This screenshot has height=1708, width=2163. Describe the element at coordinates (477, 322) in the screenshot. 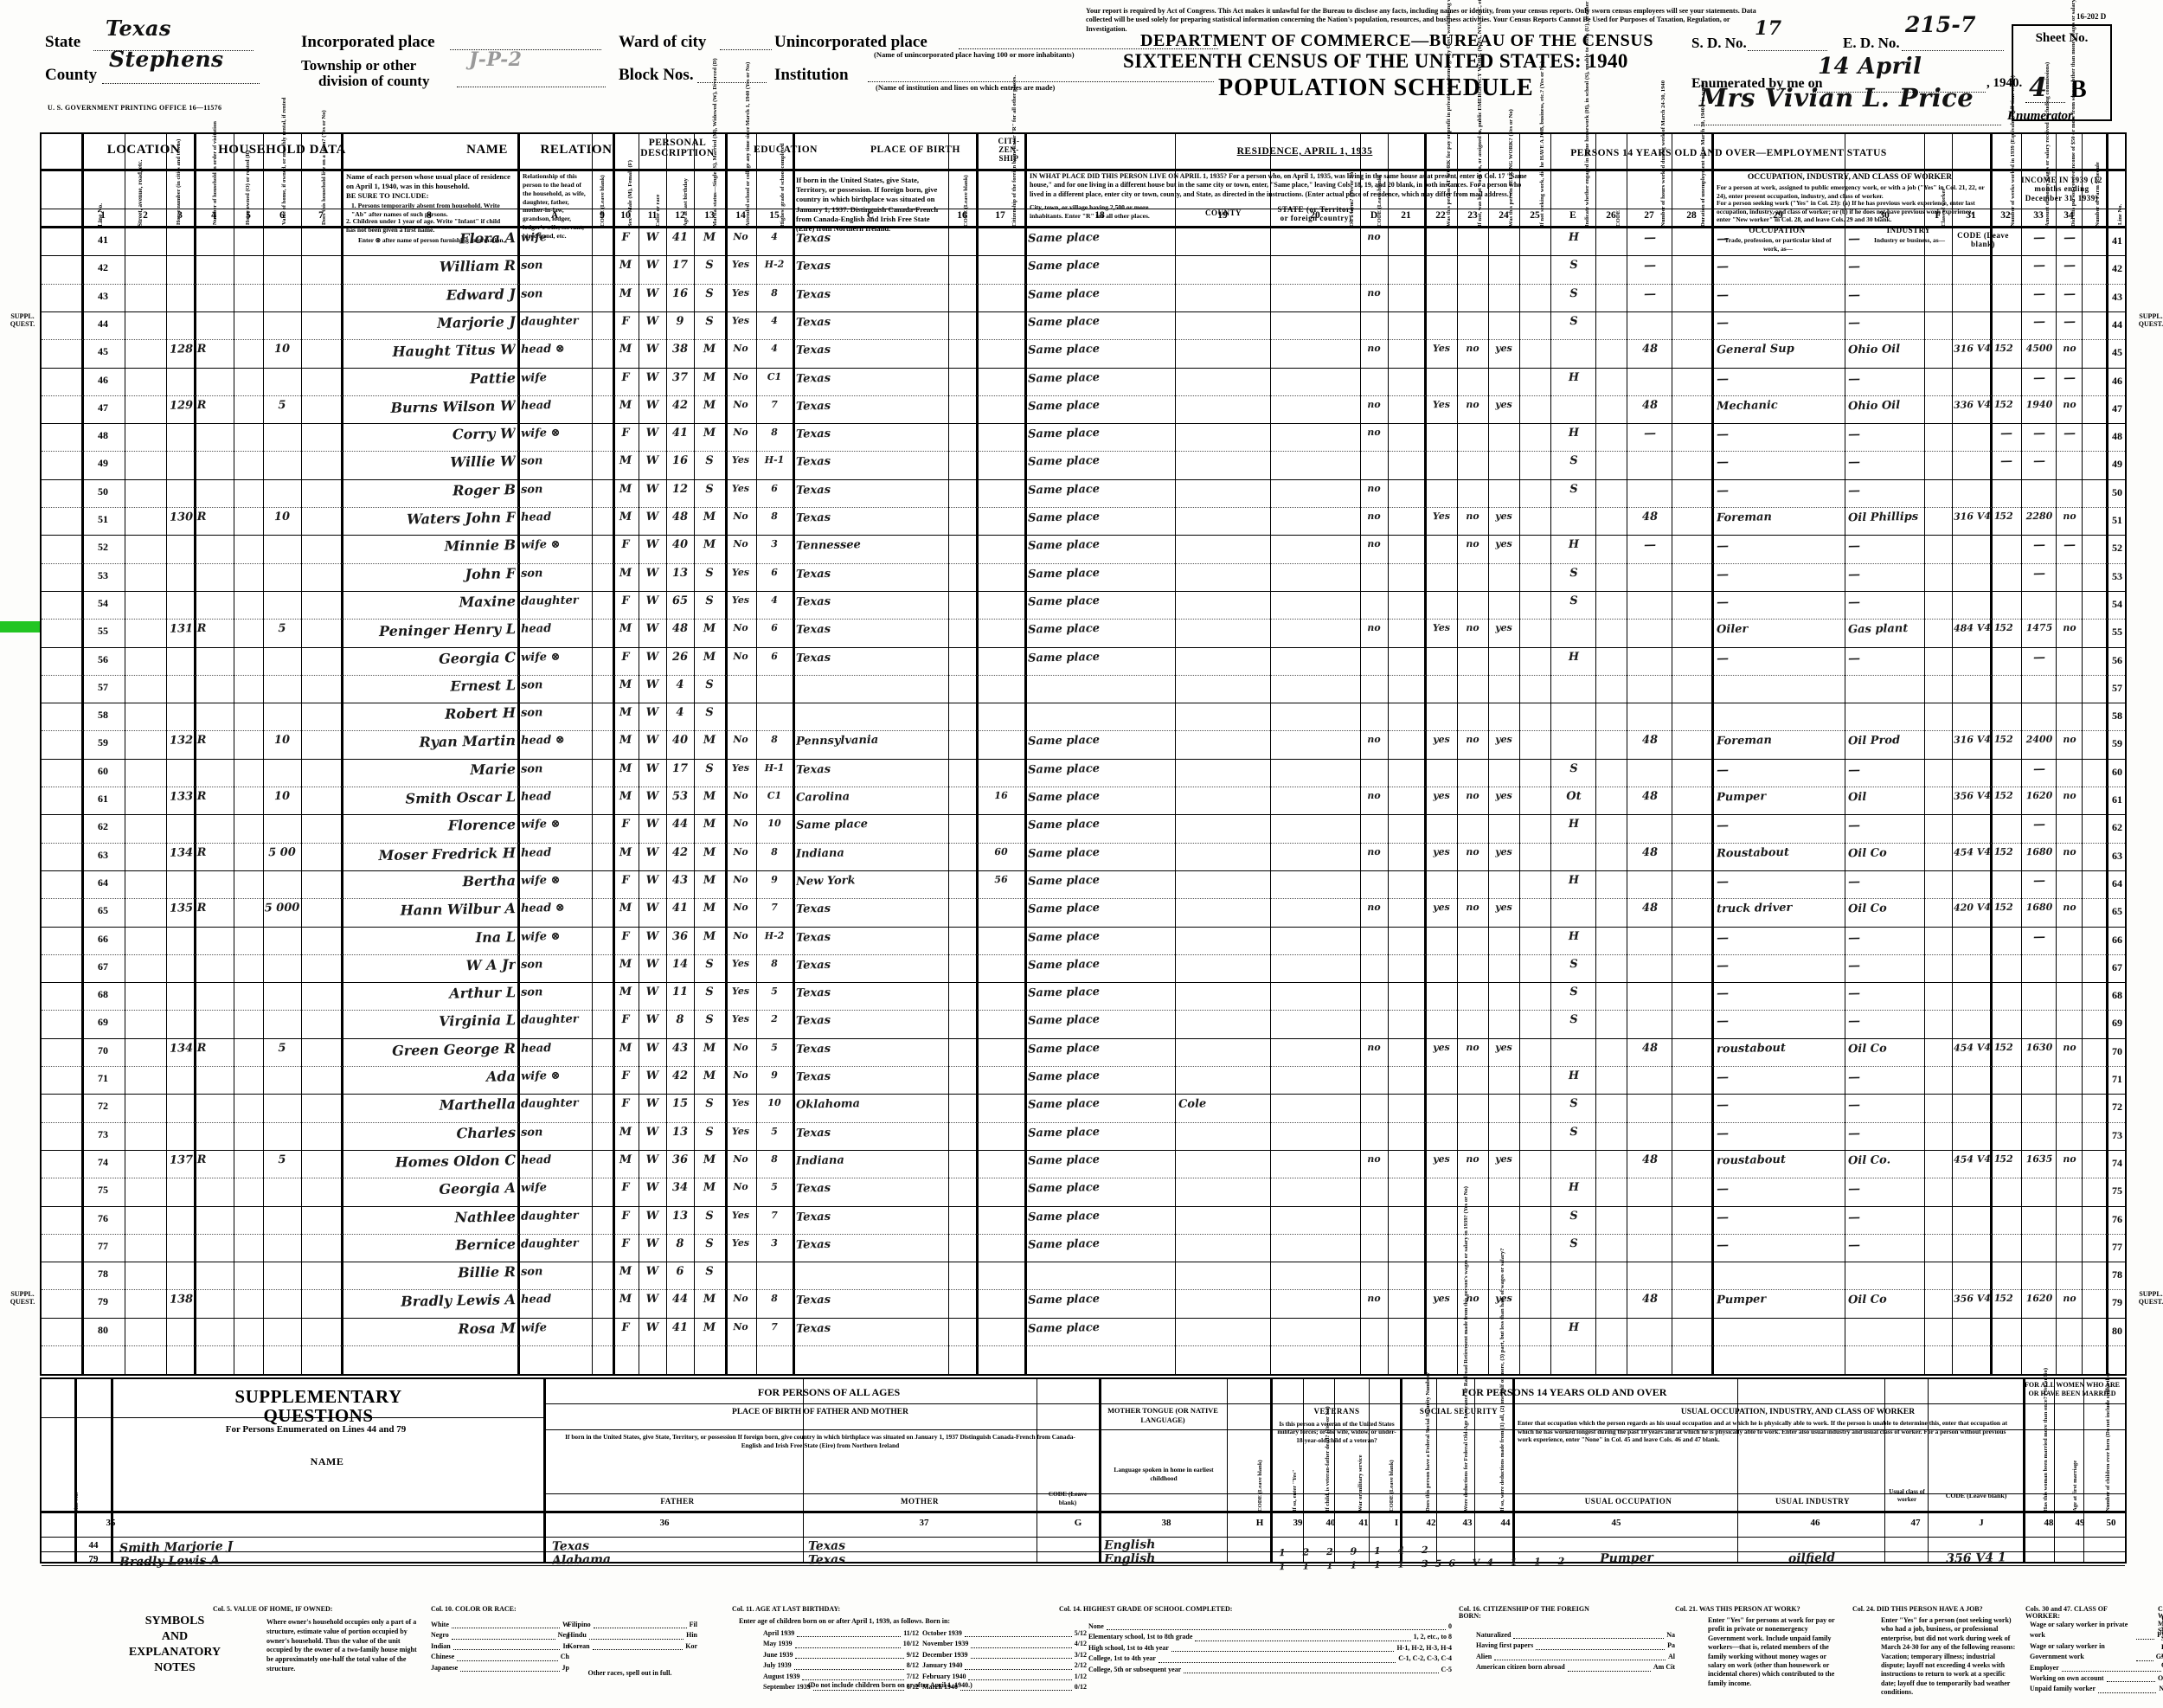

I see `cell-name: Marjorie J` at that location.